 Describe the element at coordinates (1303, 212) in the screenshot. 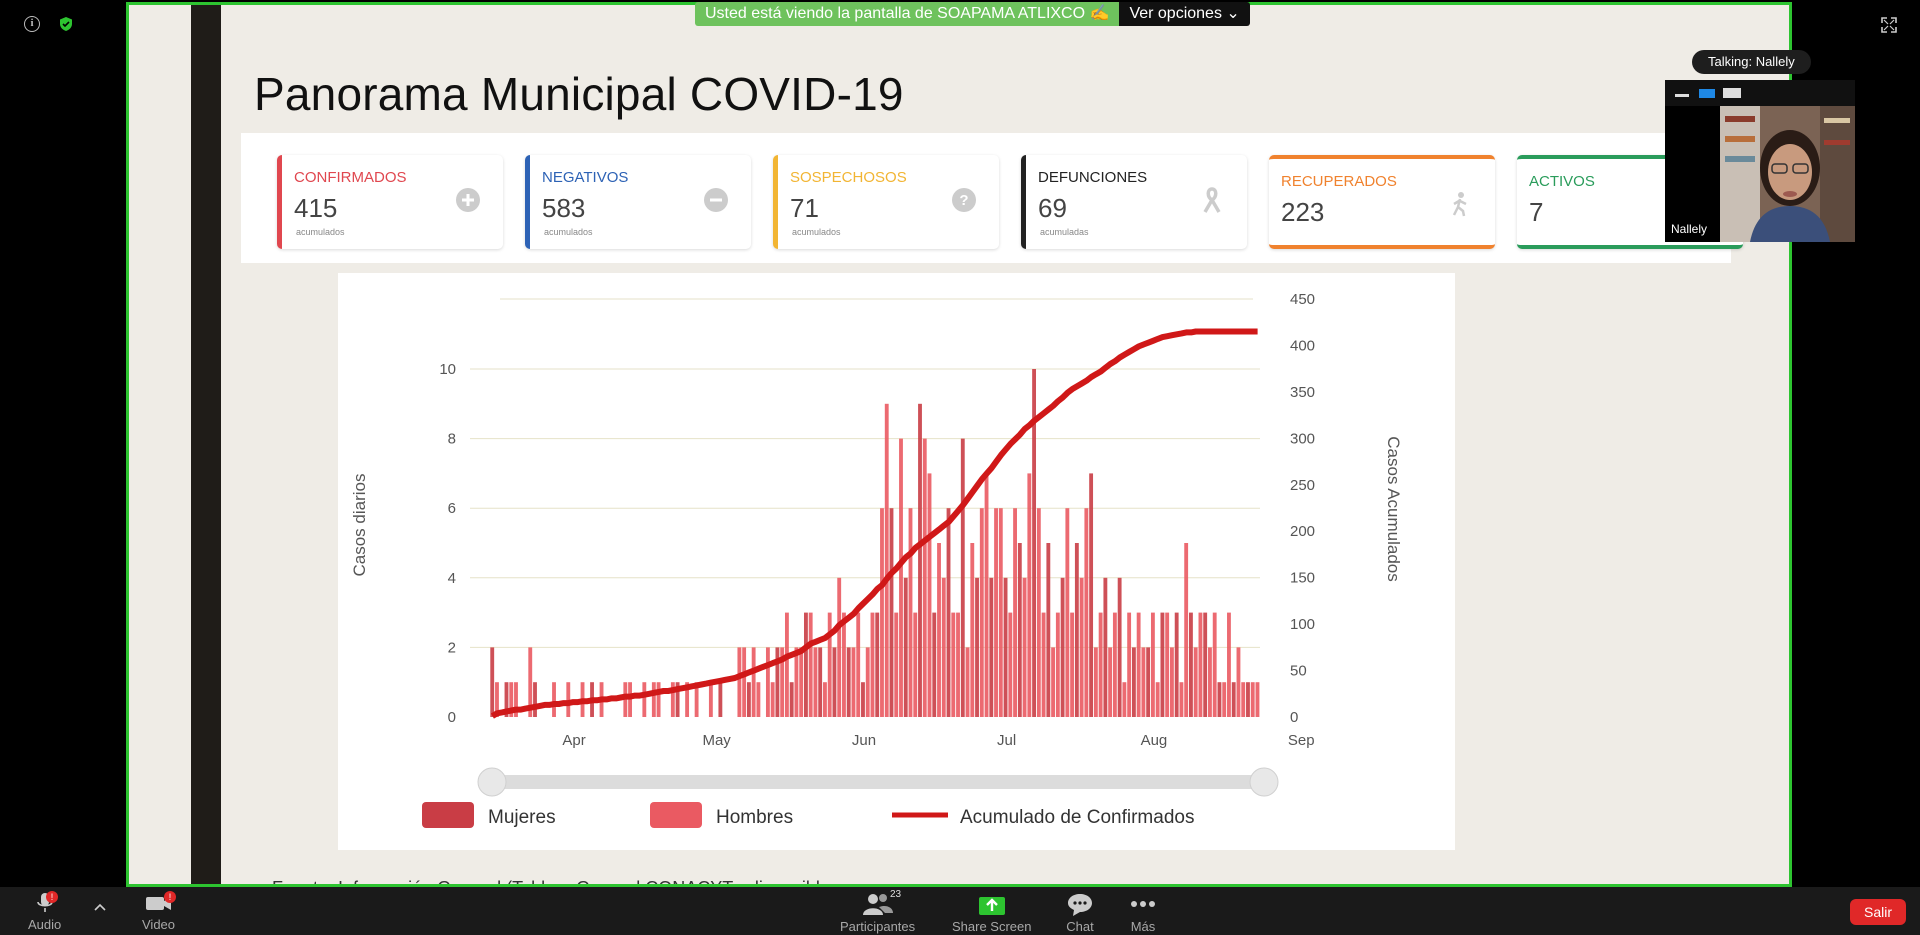

I see `kpi-card-value: 223` at that location.